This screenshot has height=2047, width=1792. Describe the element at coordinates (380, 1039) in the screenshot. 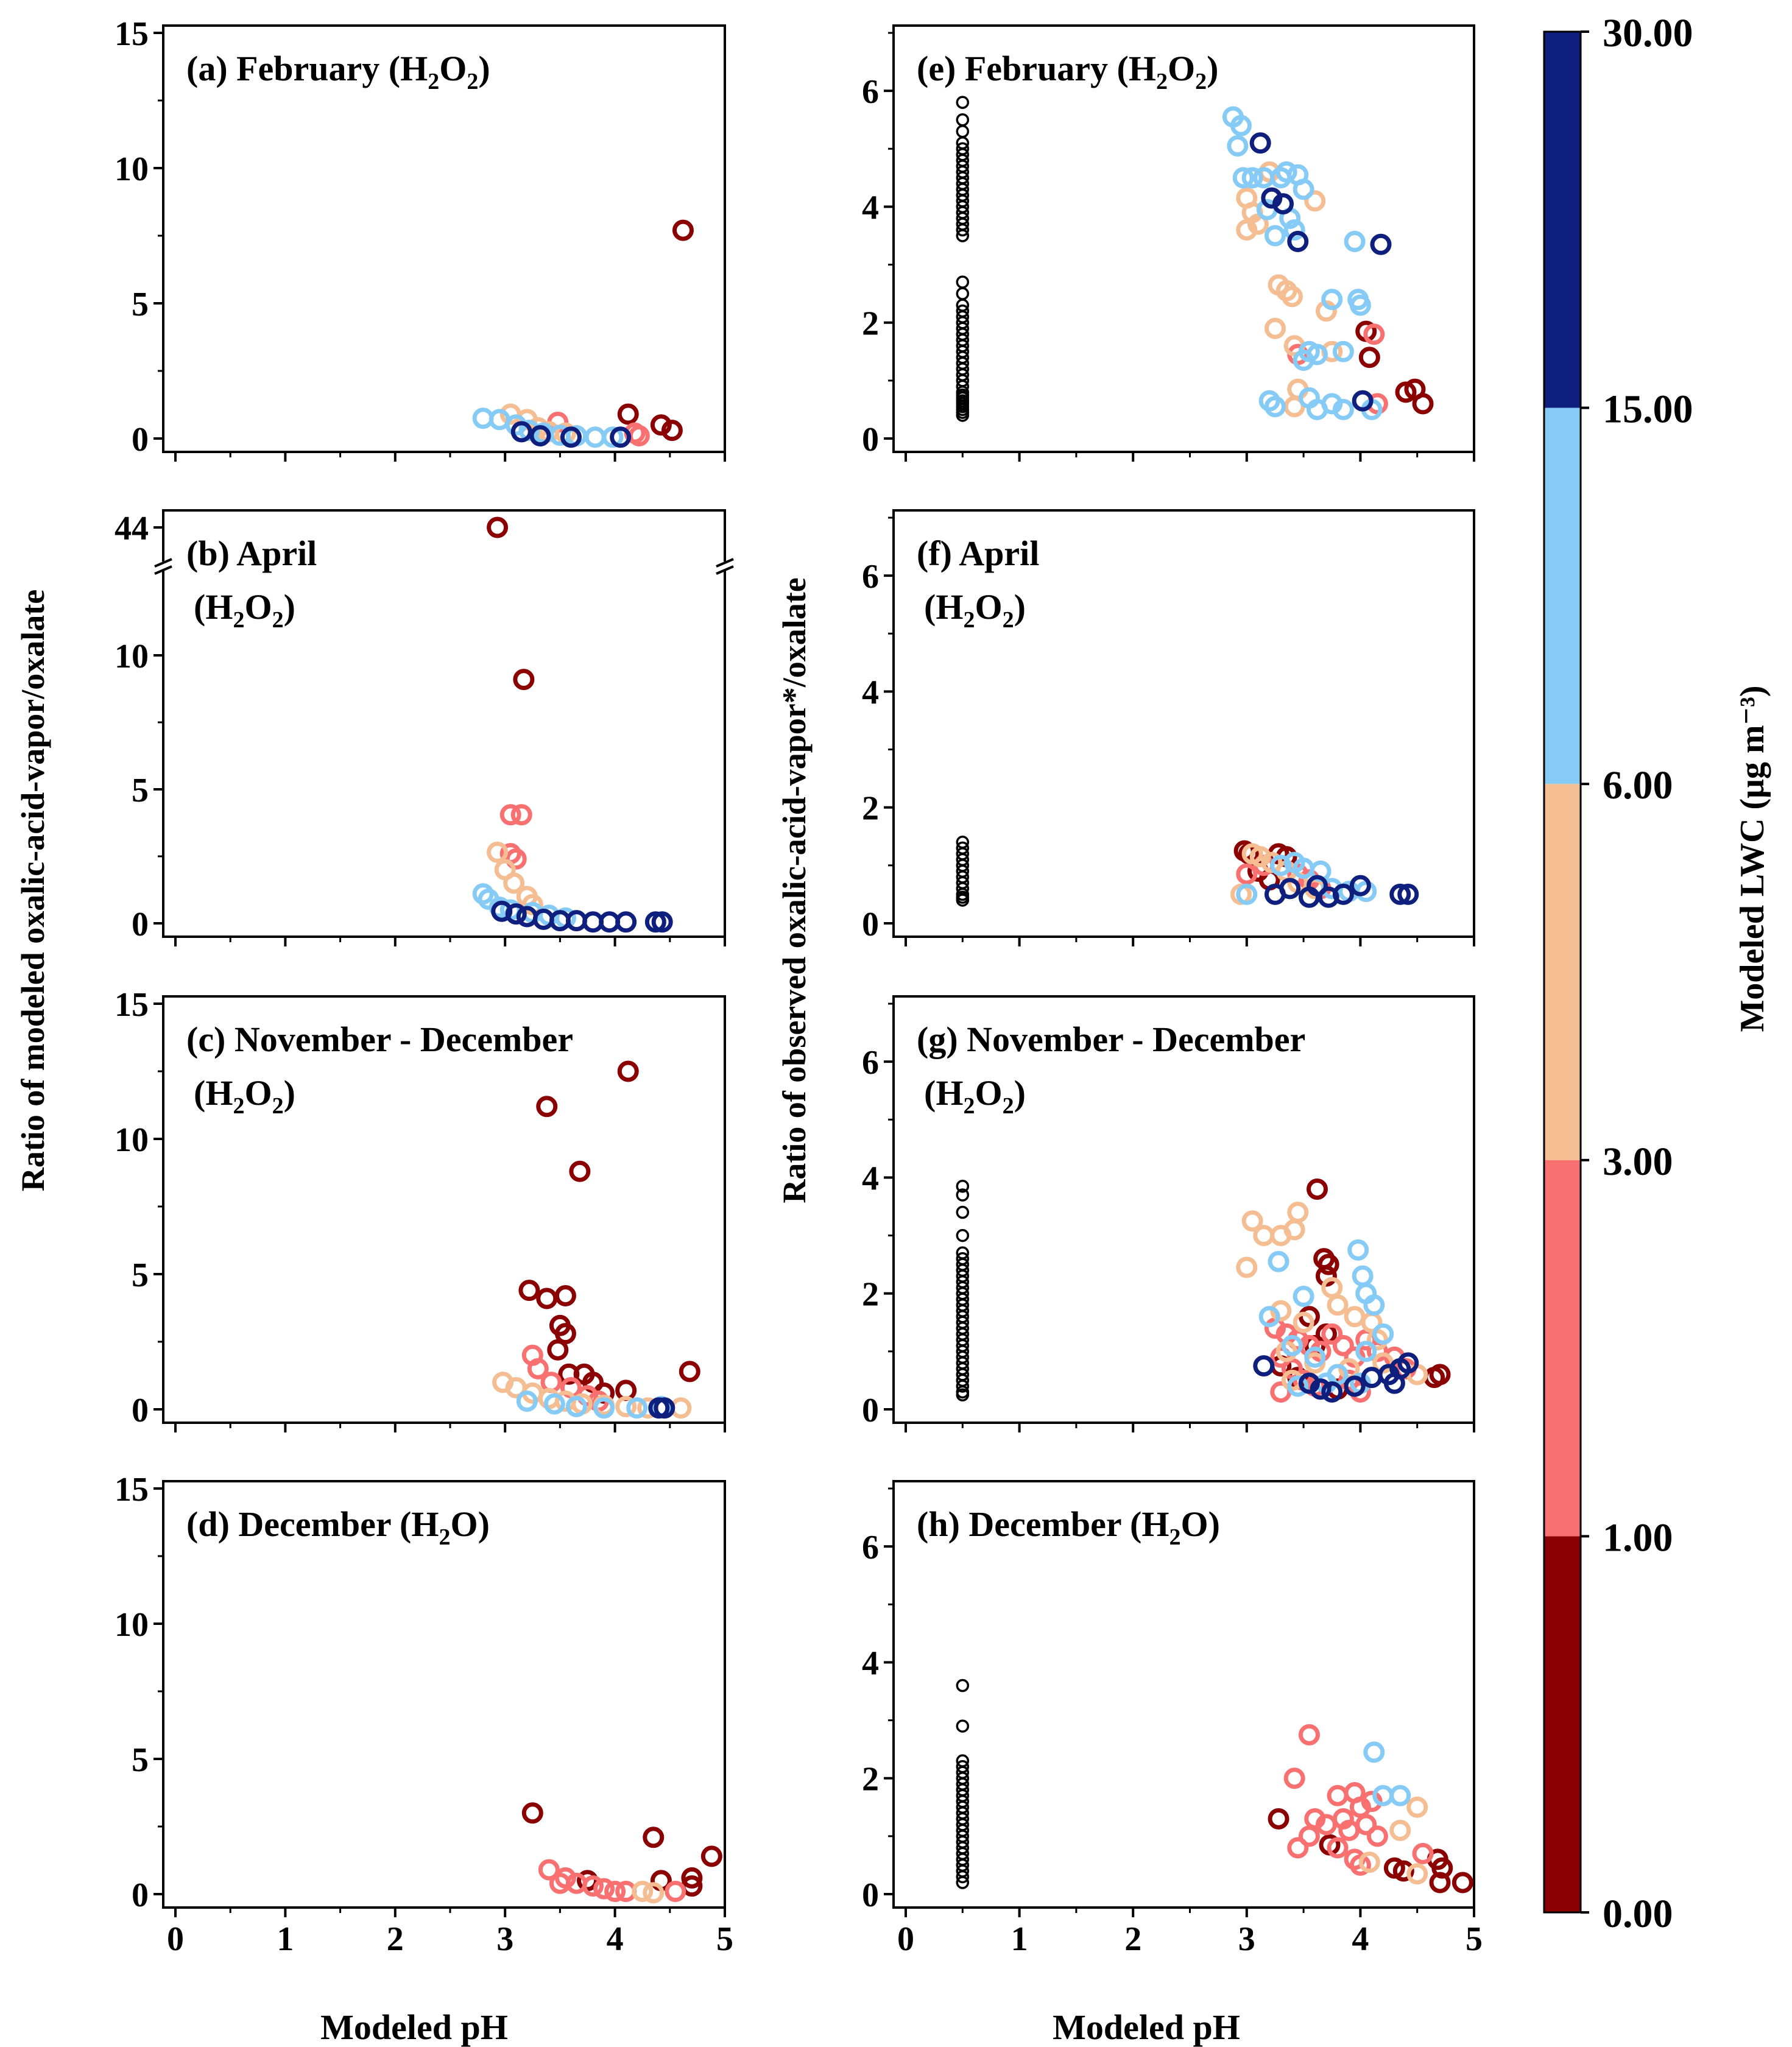

I see `panel-title: (c) November - December` at that location.